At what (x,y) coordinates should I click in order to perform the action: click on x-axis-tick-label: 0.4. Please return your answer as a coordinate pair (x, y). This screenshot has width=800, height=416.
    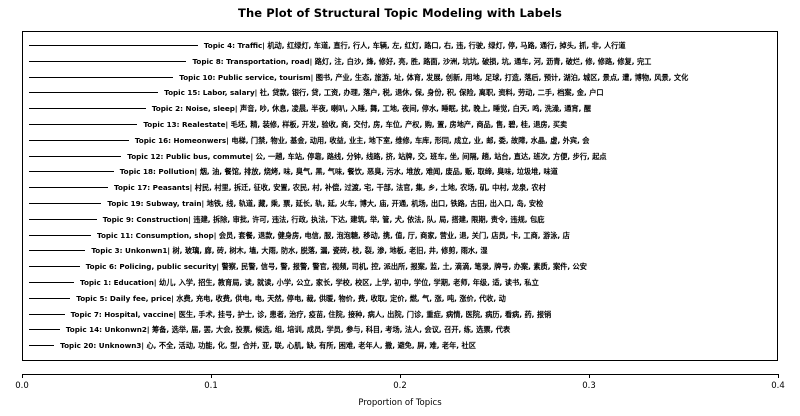
    Looking at the image, I should click on (778, 386).